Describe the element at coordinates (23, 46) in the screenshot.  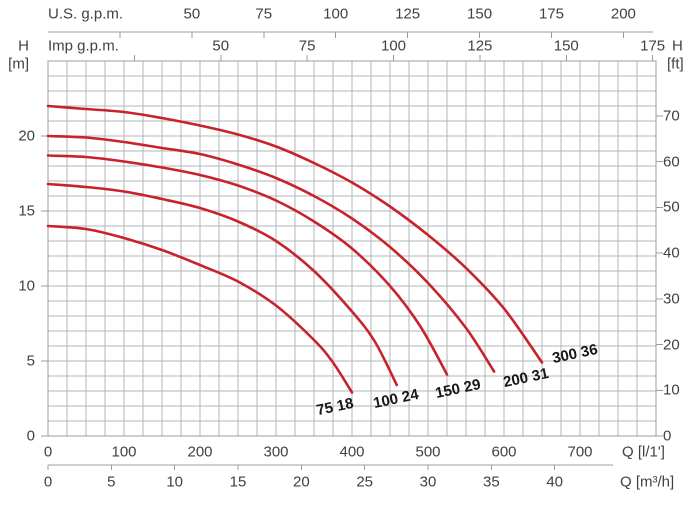
I see `left-axis-title-h: H` at that location.